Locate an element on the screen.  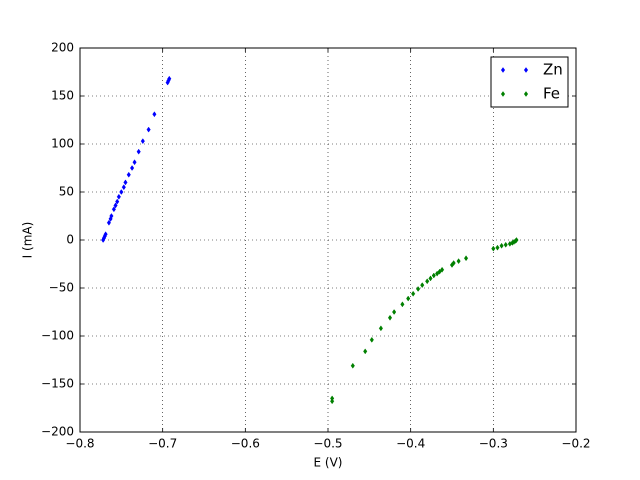
x-tick-label: −0.7 is located at coordinates (162, 444).